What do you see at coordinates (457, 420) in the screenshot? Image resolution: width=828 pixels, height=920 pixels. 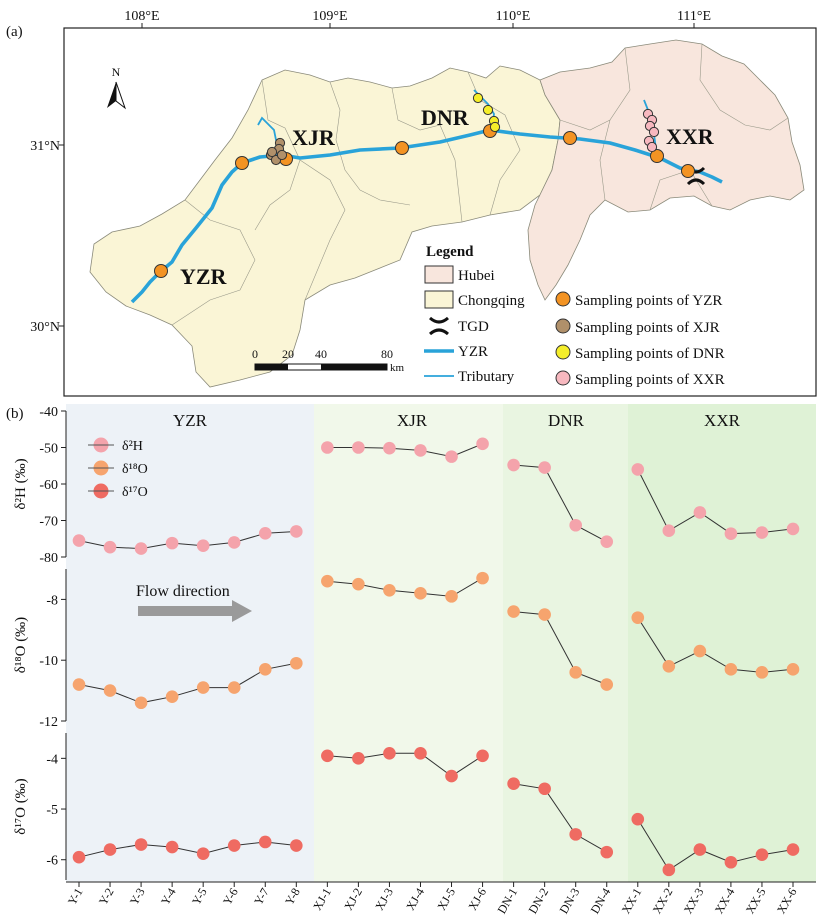 I see `section-titles: YZR XJR DNR XXR` at bounding box center [457, 420].